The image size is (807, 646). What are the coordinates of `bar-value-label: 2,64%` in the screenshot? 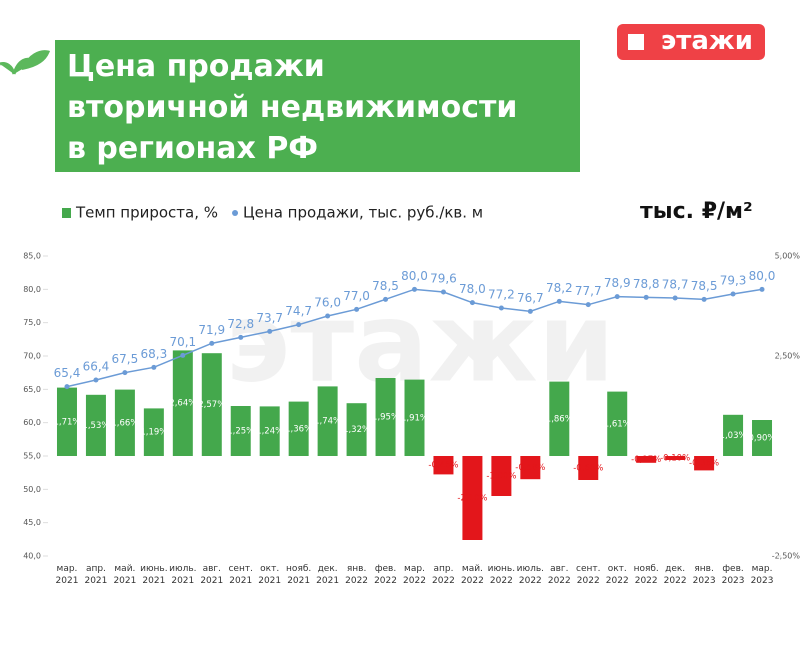 It's located at (182, 404).